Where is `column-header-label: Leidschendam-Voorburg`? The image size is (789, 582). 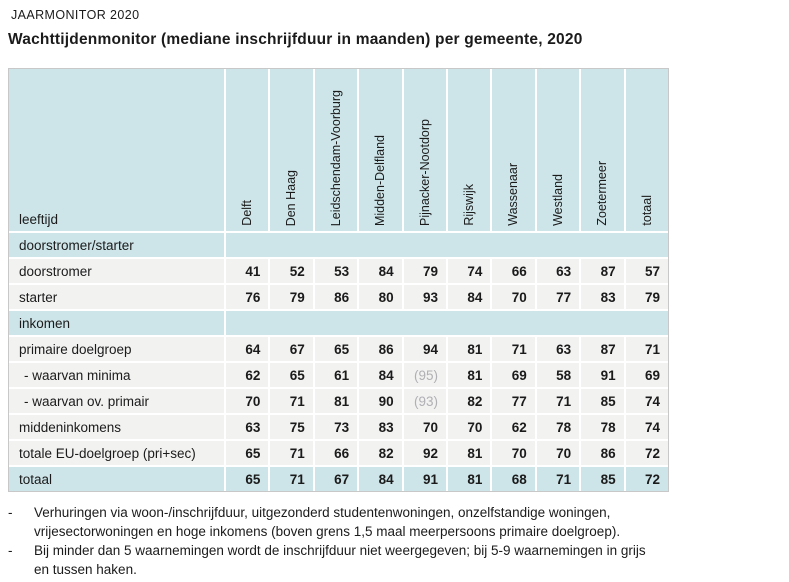
column-header-label: Leidschendam-Voorburg is located at coordinates (335, 157).